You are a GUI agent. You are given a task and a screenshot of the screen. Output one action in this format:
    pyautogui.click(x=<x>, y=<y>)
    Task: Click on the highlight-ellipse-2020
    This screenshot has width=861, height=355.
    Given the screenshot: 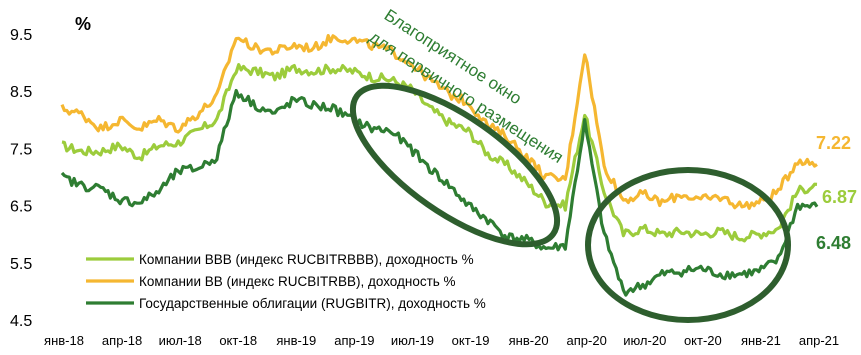 What is the action you would take?
    pyautogui.click(x=688, y=245)
    